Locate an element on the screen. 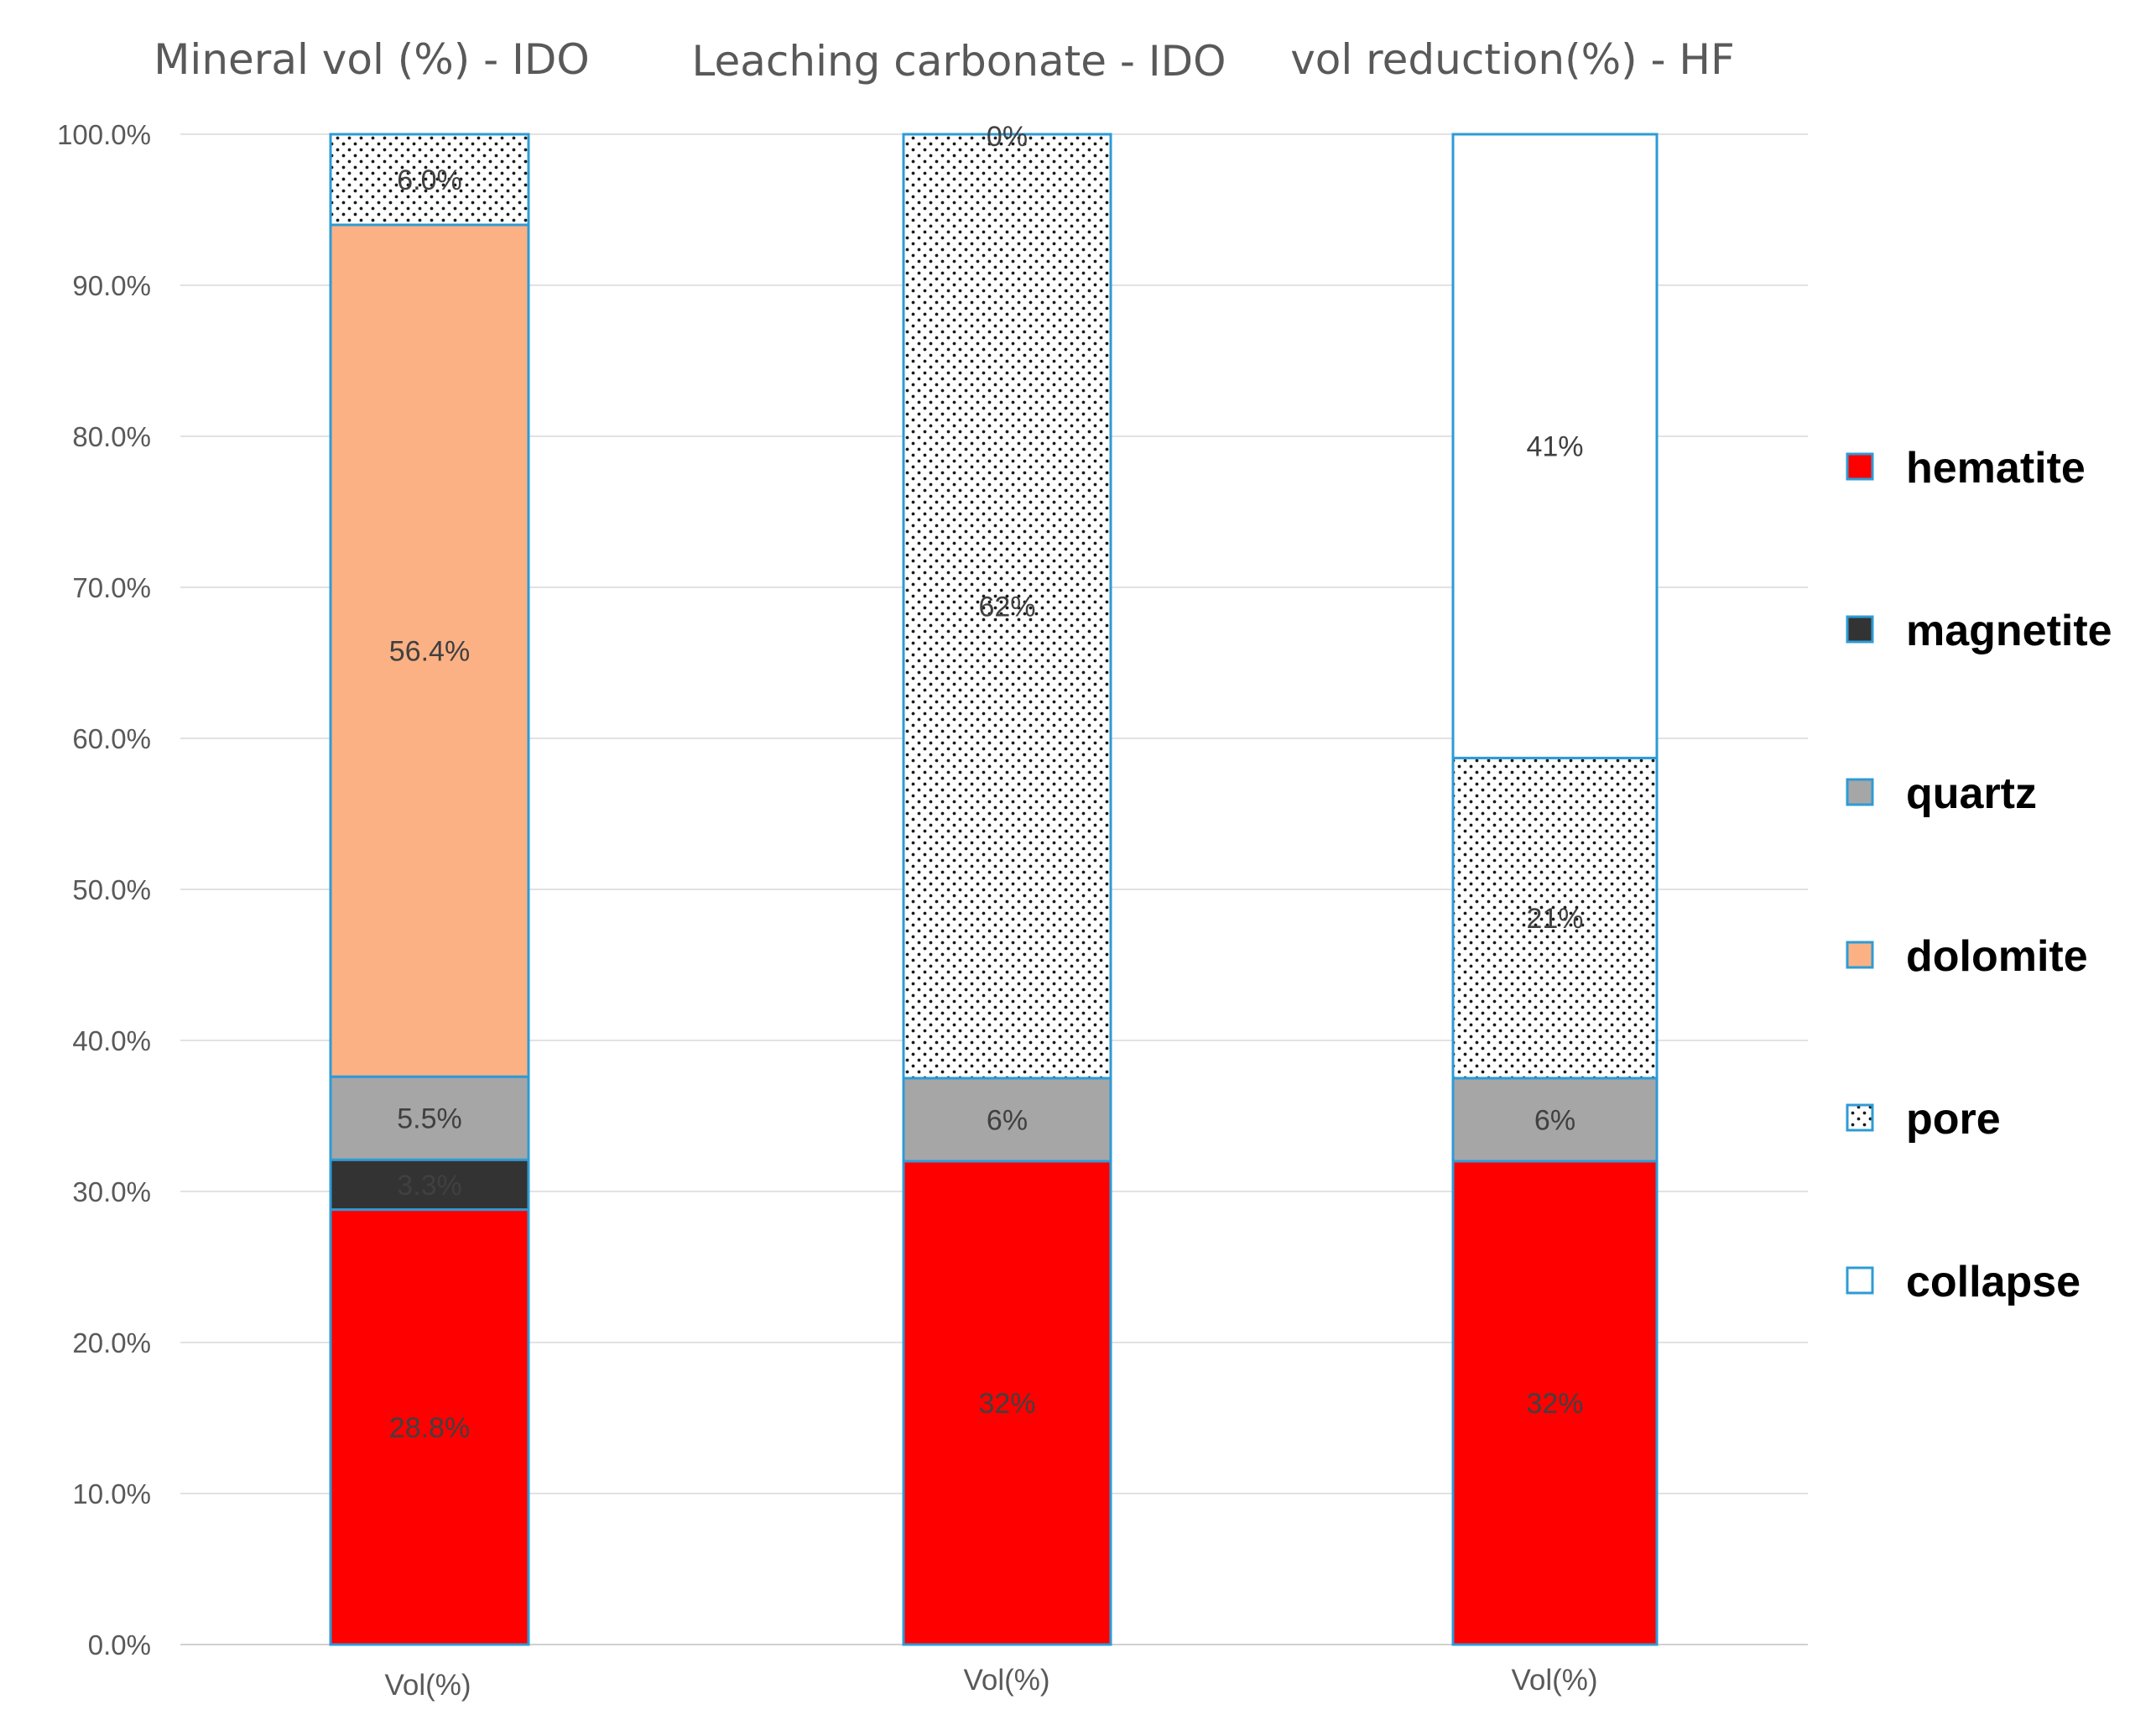  data-label-pore: 62% is located at coordinates (1007, 607).